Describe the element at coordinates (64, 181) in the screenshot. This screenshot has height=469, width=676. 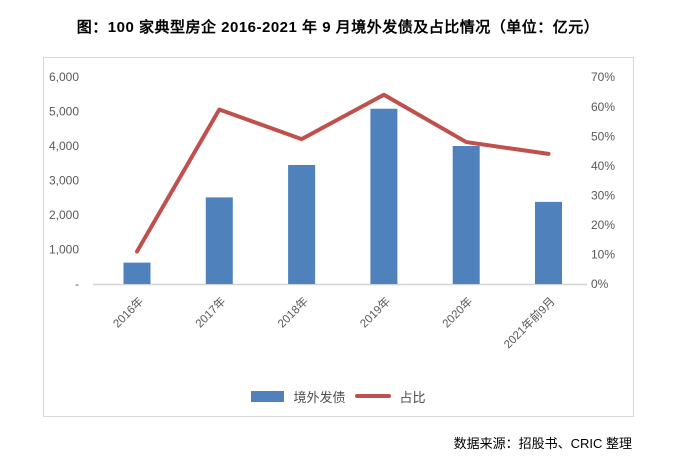
I see `y-axis-tick-label: 3,000` at that location.